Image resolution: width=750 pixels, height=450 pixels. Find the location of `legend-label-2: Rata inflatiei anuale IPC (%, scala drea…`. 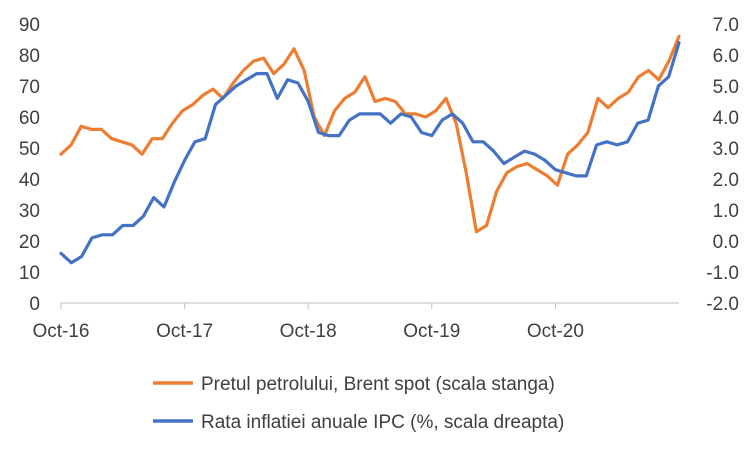

legend-label-2: Rata inflatiei anuale IPC (%, scala drea… is located at coordinates (382, 422).